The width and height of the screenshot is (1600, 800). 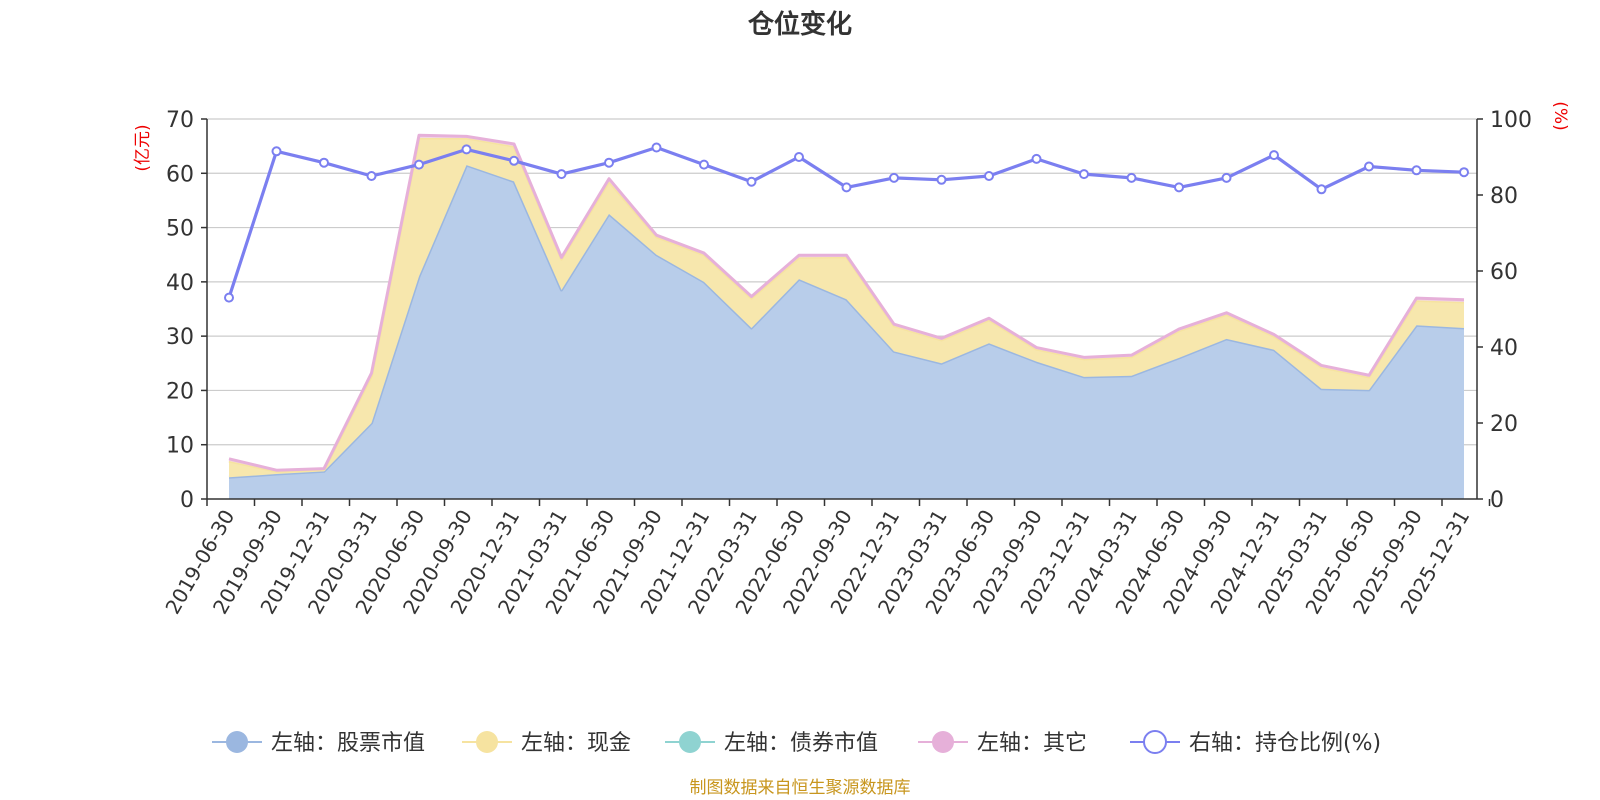 What do you see at coordinates (1504, 348) in the screenshot?
I see `right-axis-tick-label: 40` at bounding box center [1504, 348].